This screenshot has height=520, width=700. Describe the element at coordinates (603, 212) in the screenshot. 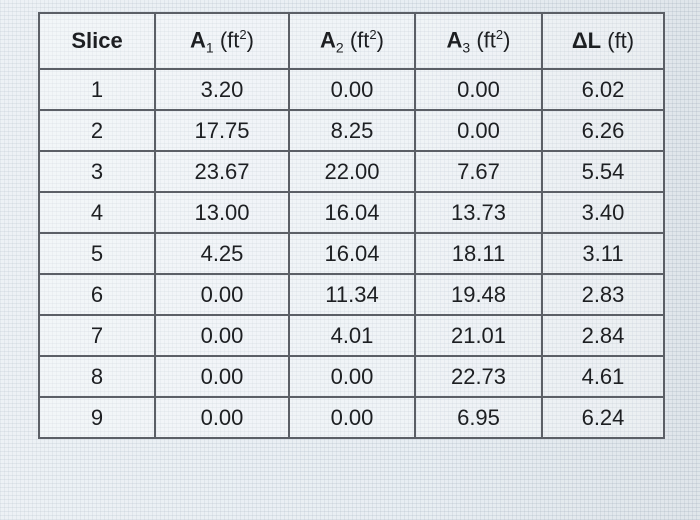

I see `cell-delta-l: 3.40` at that location.